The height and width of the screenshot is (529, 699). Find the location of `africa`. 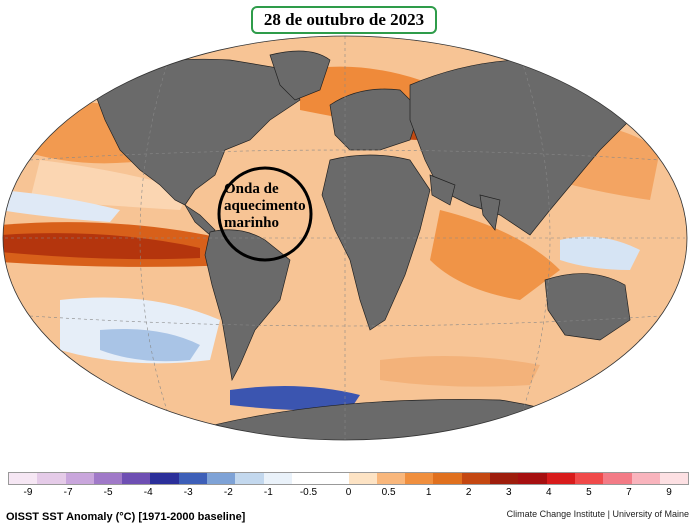

africa is located at coordinates (376, 242).